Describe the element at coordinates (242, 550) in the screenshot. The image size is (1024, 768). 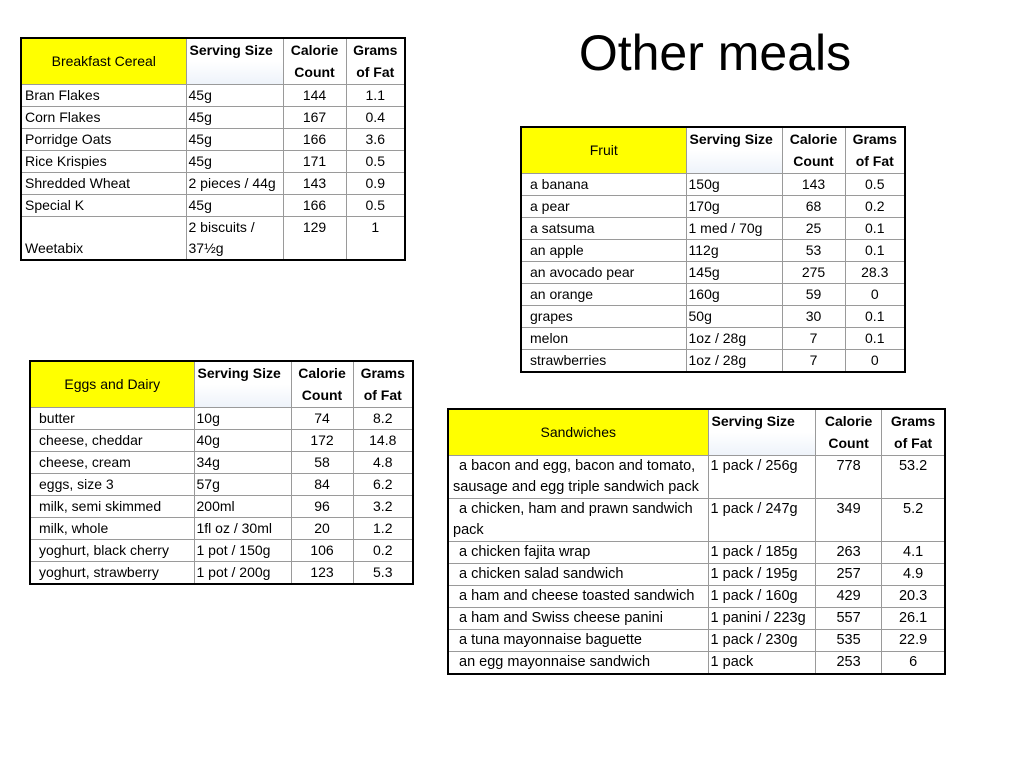
I see `serving-size: 1 pot / 150g` at that location.